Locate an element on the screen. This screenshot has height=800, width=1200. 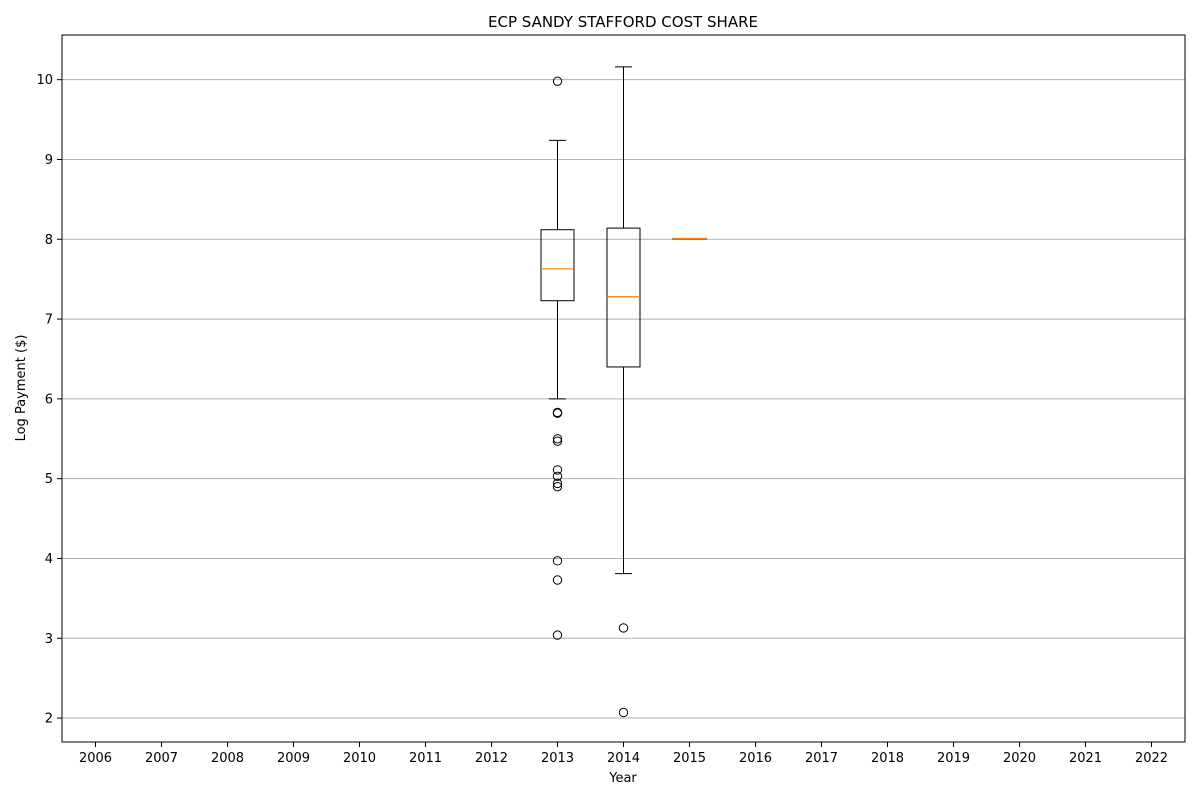
y-tick-label: 4 is located at coordinates (49, 559).